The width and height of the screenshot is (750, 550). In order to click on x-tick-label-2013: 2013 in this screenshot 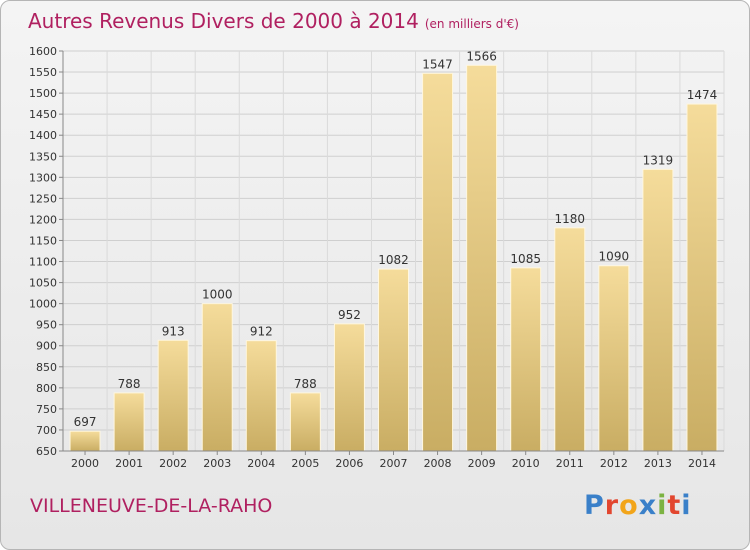, I will do `click(658, 463)`.